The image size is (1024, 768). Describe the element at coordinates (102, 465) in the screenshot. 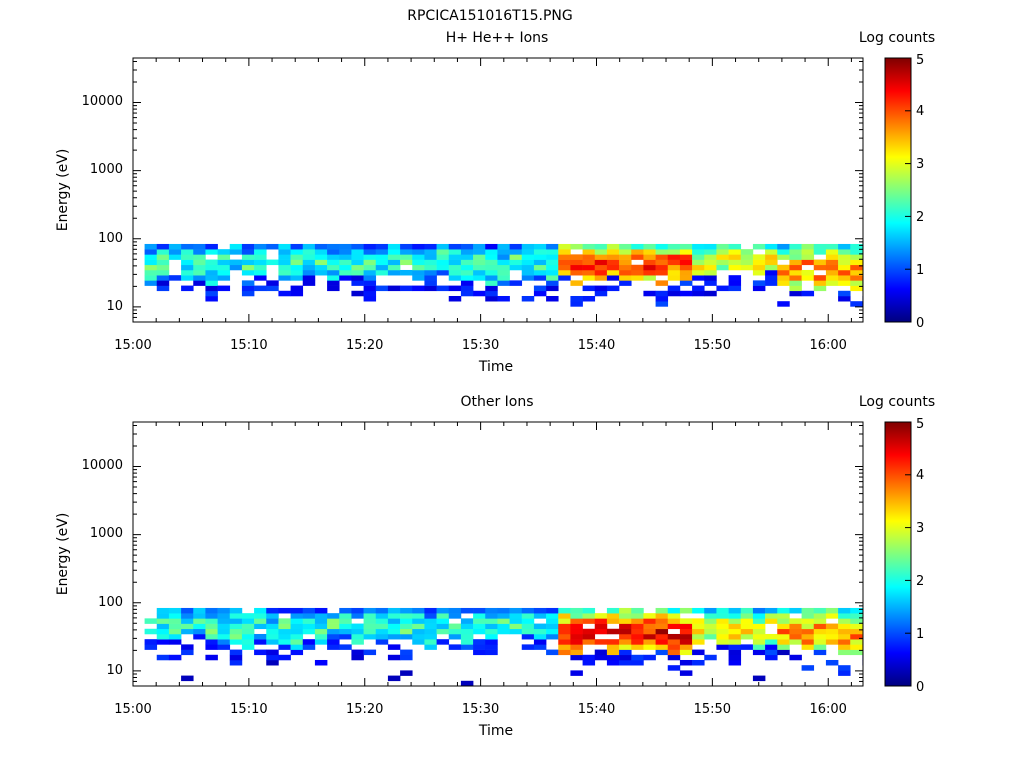

I see `y-tick-label: 10000` at that location.